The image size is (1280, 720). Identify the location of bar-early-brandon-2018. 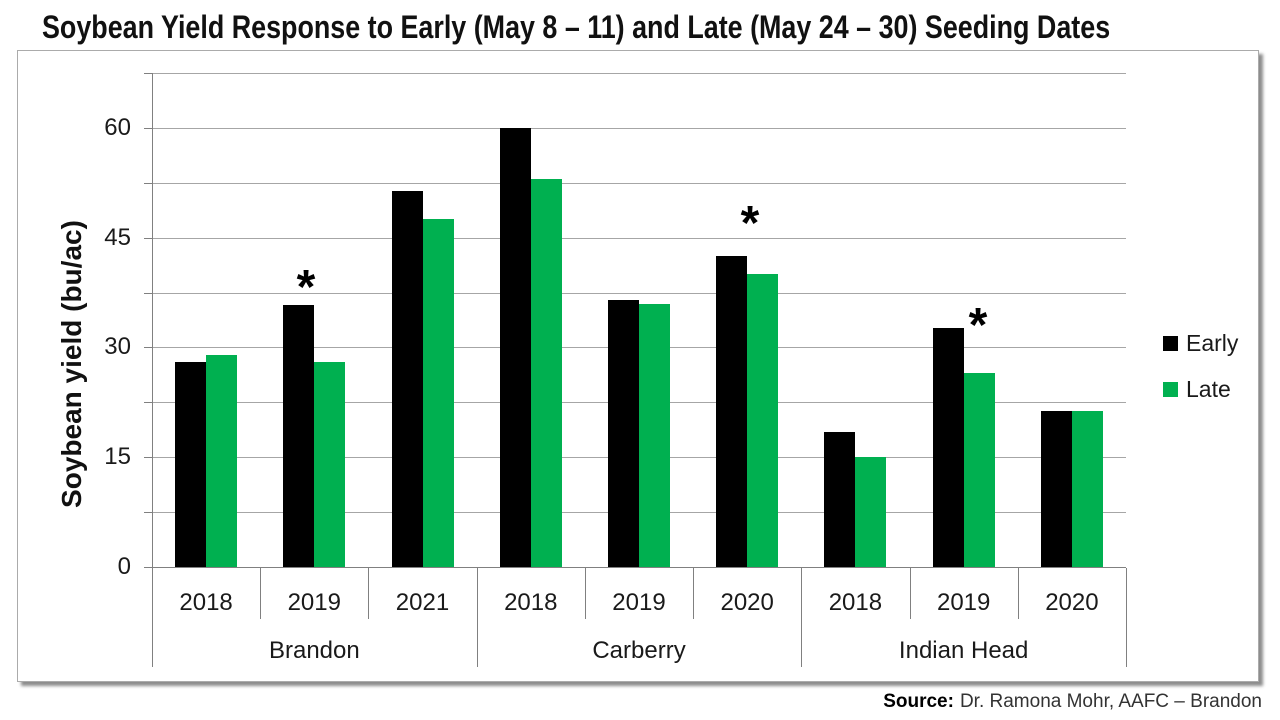
(191, 464).